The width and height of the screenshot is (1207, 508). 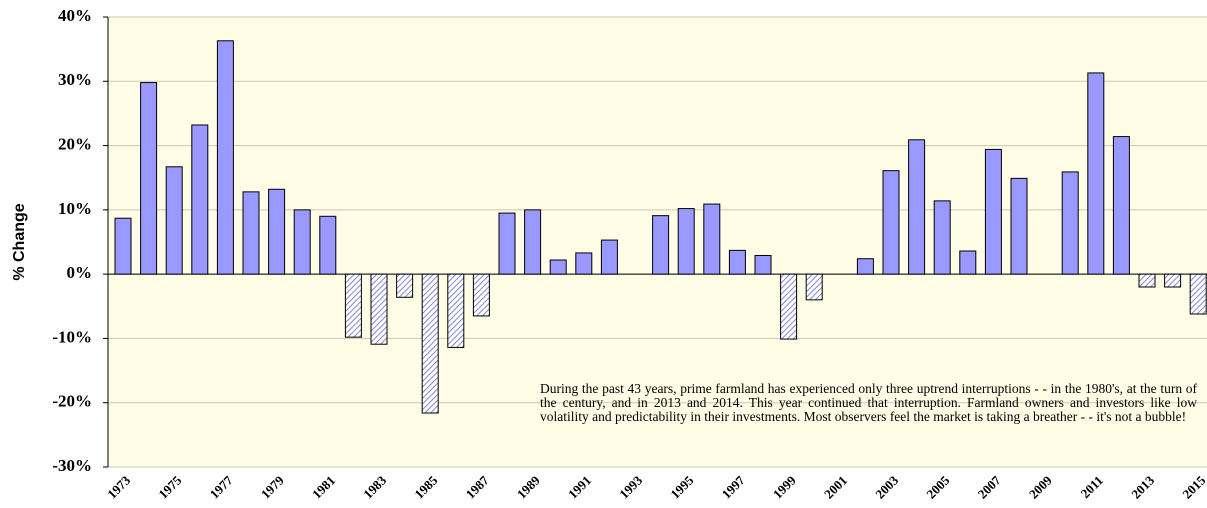 I want to click on y-tick-label: 10%, so click(x=75, y=208).